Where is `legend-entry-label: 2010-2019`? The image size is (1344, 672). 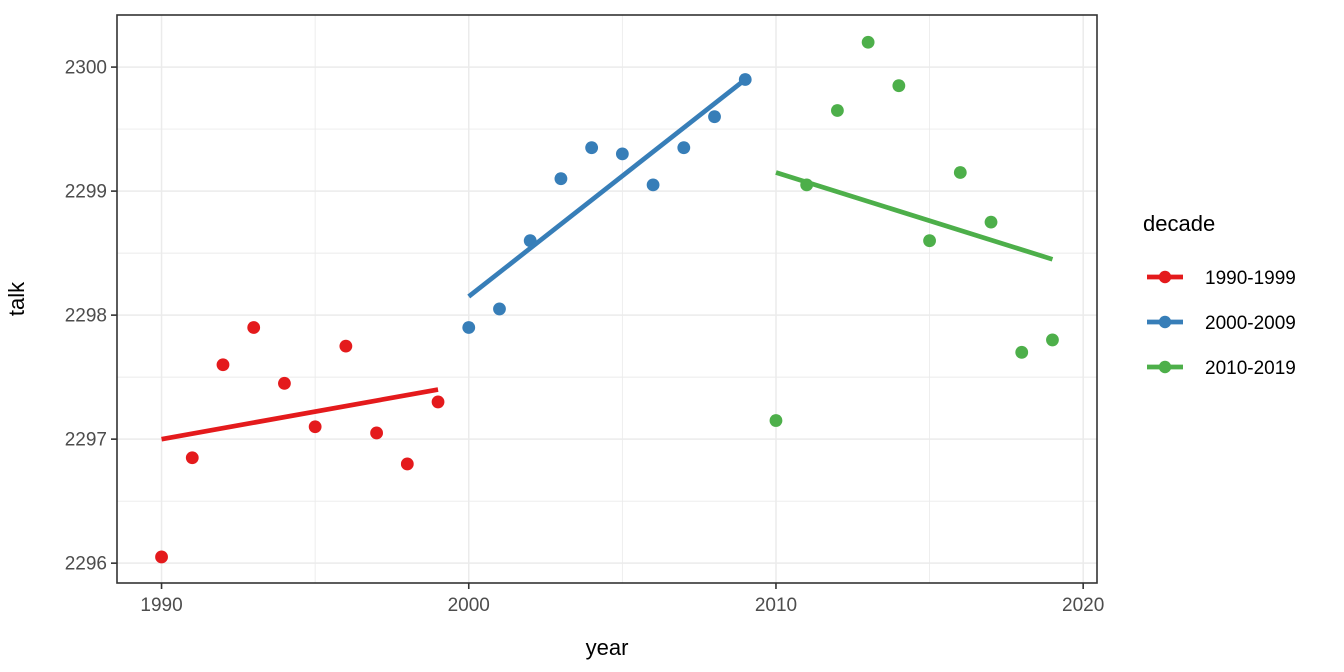 legend-entry-label: 2010-2019 is located at coordinates (1250, 368).